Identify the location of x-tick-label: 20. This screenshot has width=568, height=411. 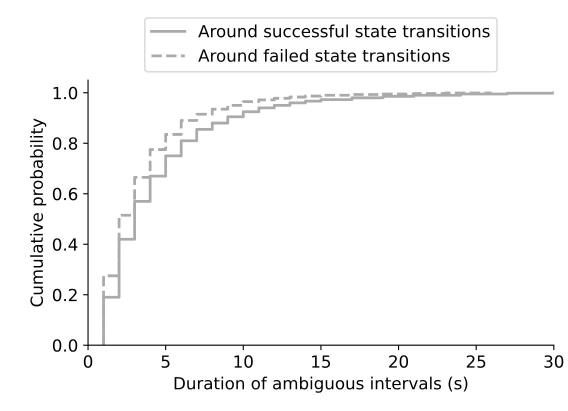
(398, 361).